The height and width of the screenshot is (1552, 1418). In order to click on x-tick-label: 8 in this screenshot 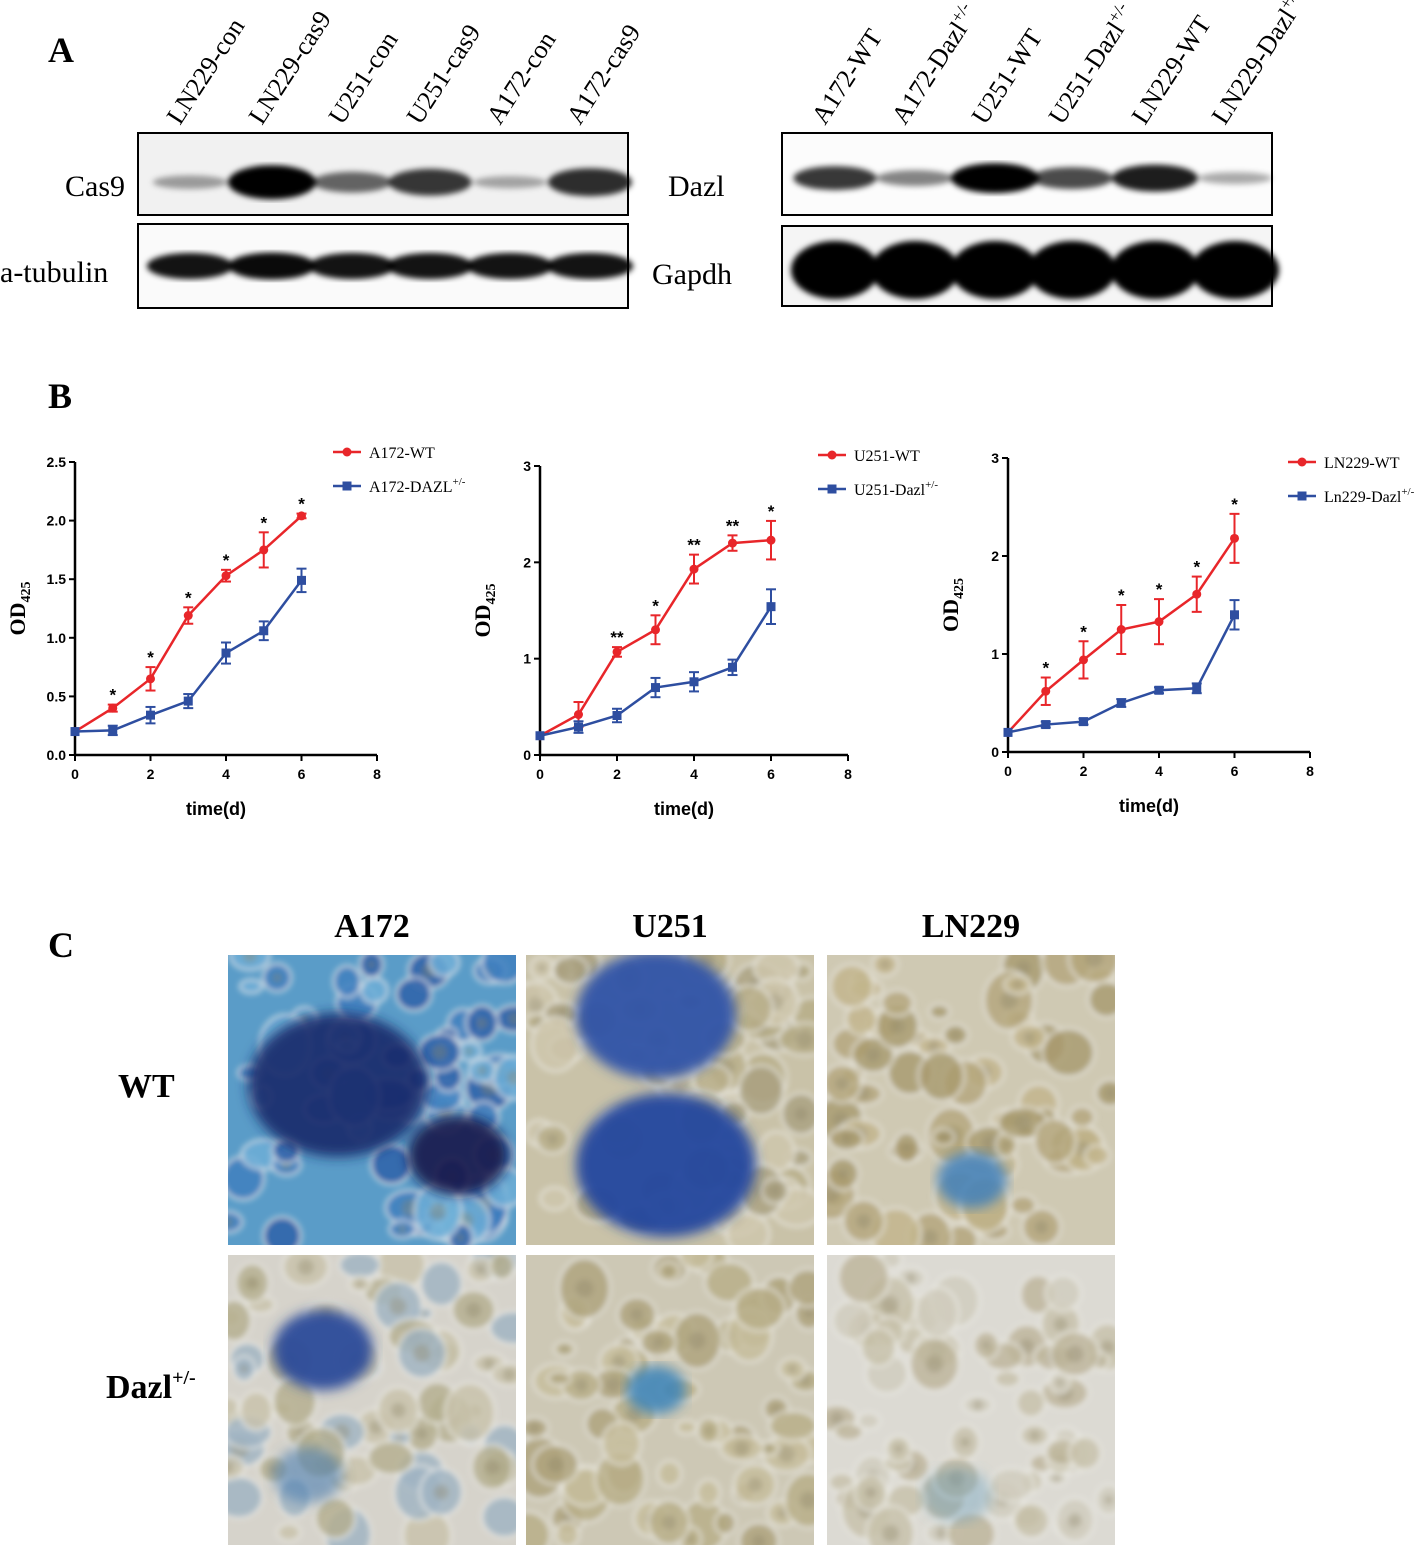, I will do `click(377, 774)`.